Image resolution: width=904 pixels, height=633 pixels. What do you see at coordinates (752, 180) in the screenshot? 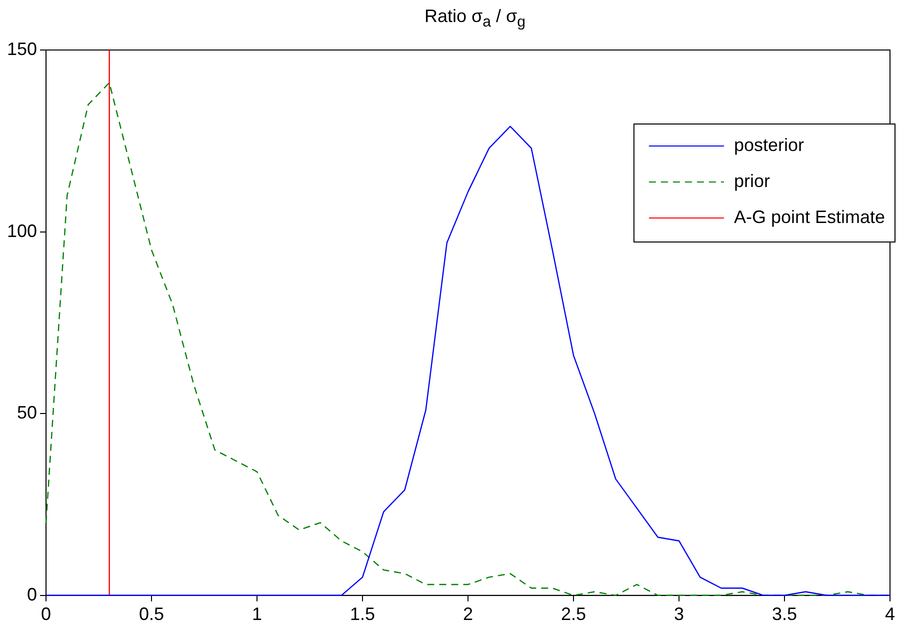
I see `legend-label: prior` at bounding box center [752, 180].